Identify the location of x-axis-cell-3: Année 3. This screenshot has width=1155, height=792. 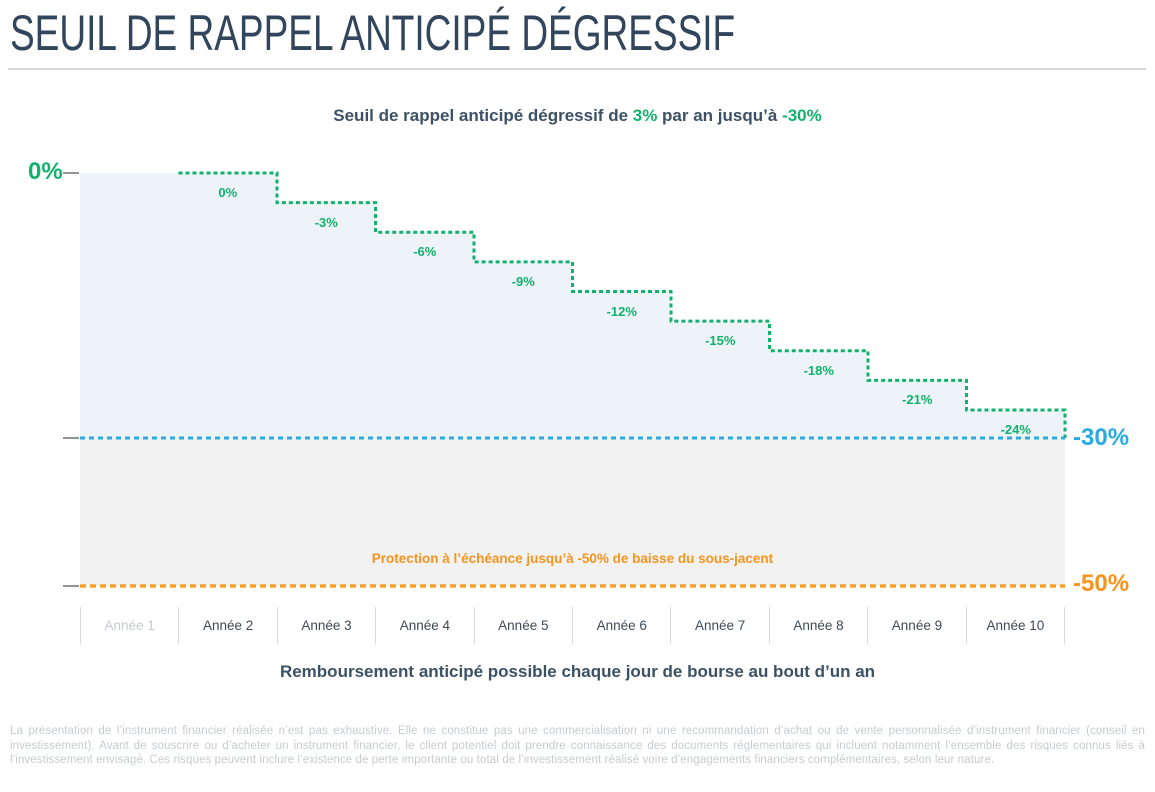
(325, 625).